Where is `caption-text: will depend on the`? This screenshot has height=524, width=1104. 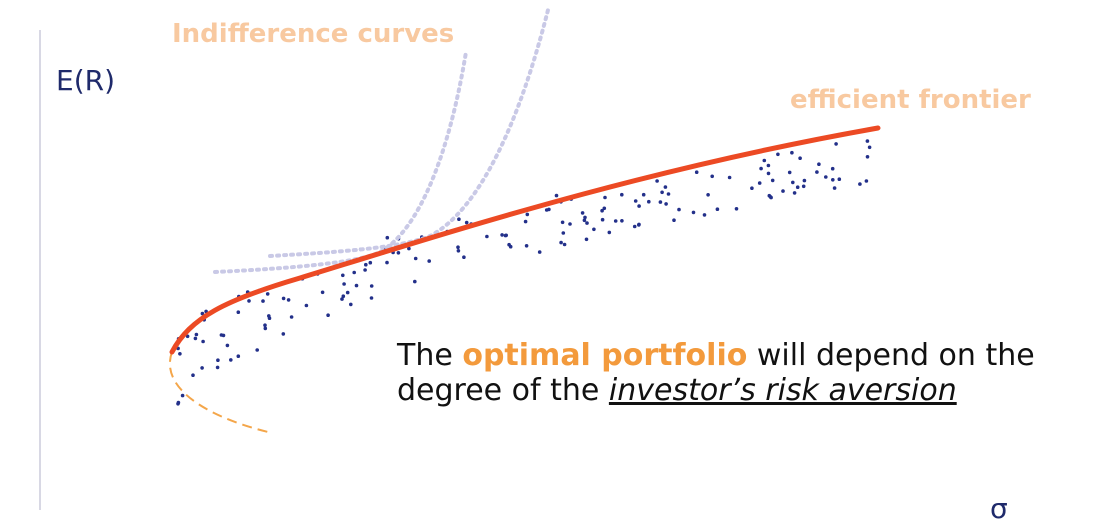
caption-text: will depend on the is located at coordinates (890, 355).